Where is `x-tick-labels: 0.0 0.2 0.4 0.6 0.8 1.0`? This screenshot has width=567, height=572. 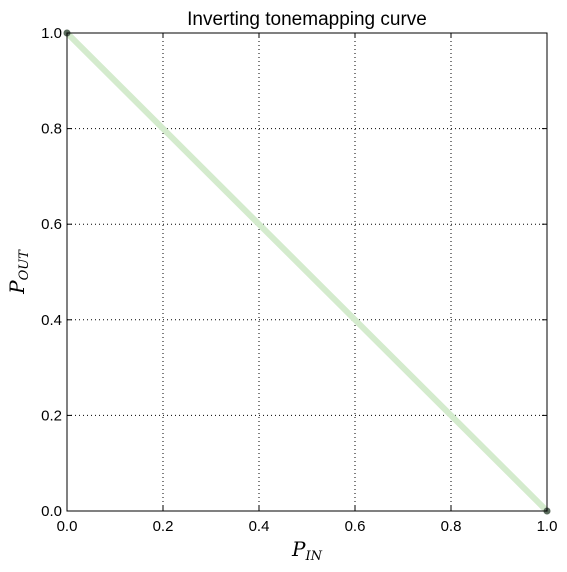
x-tick-labels: 0.0 0.2 0.4 0.6 0.8 1.0 is located at coordinates (307, 526).